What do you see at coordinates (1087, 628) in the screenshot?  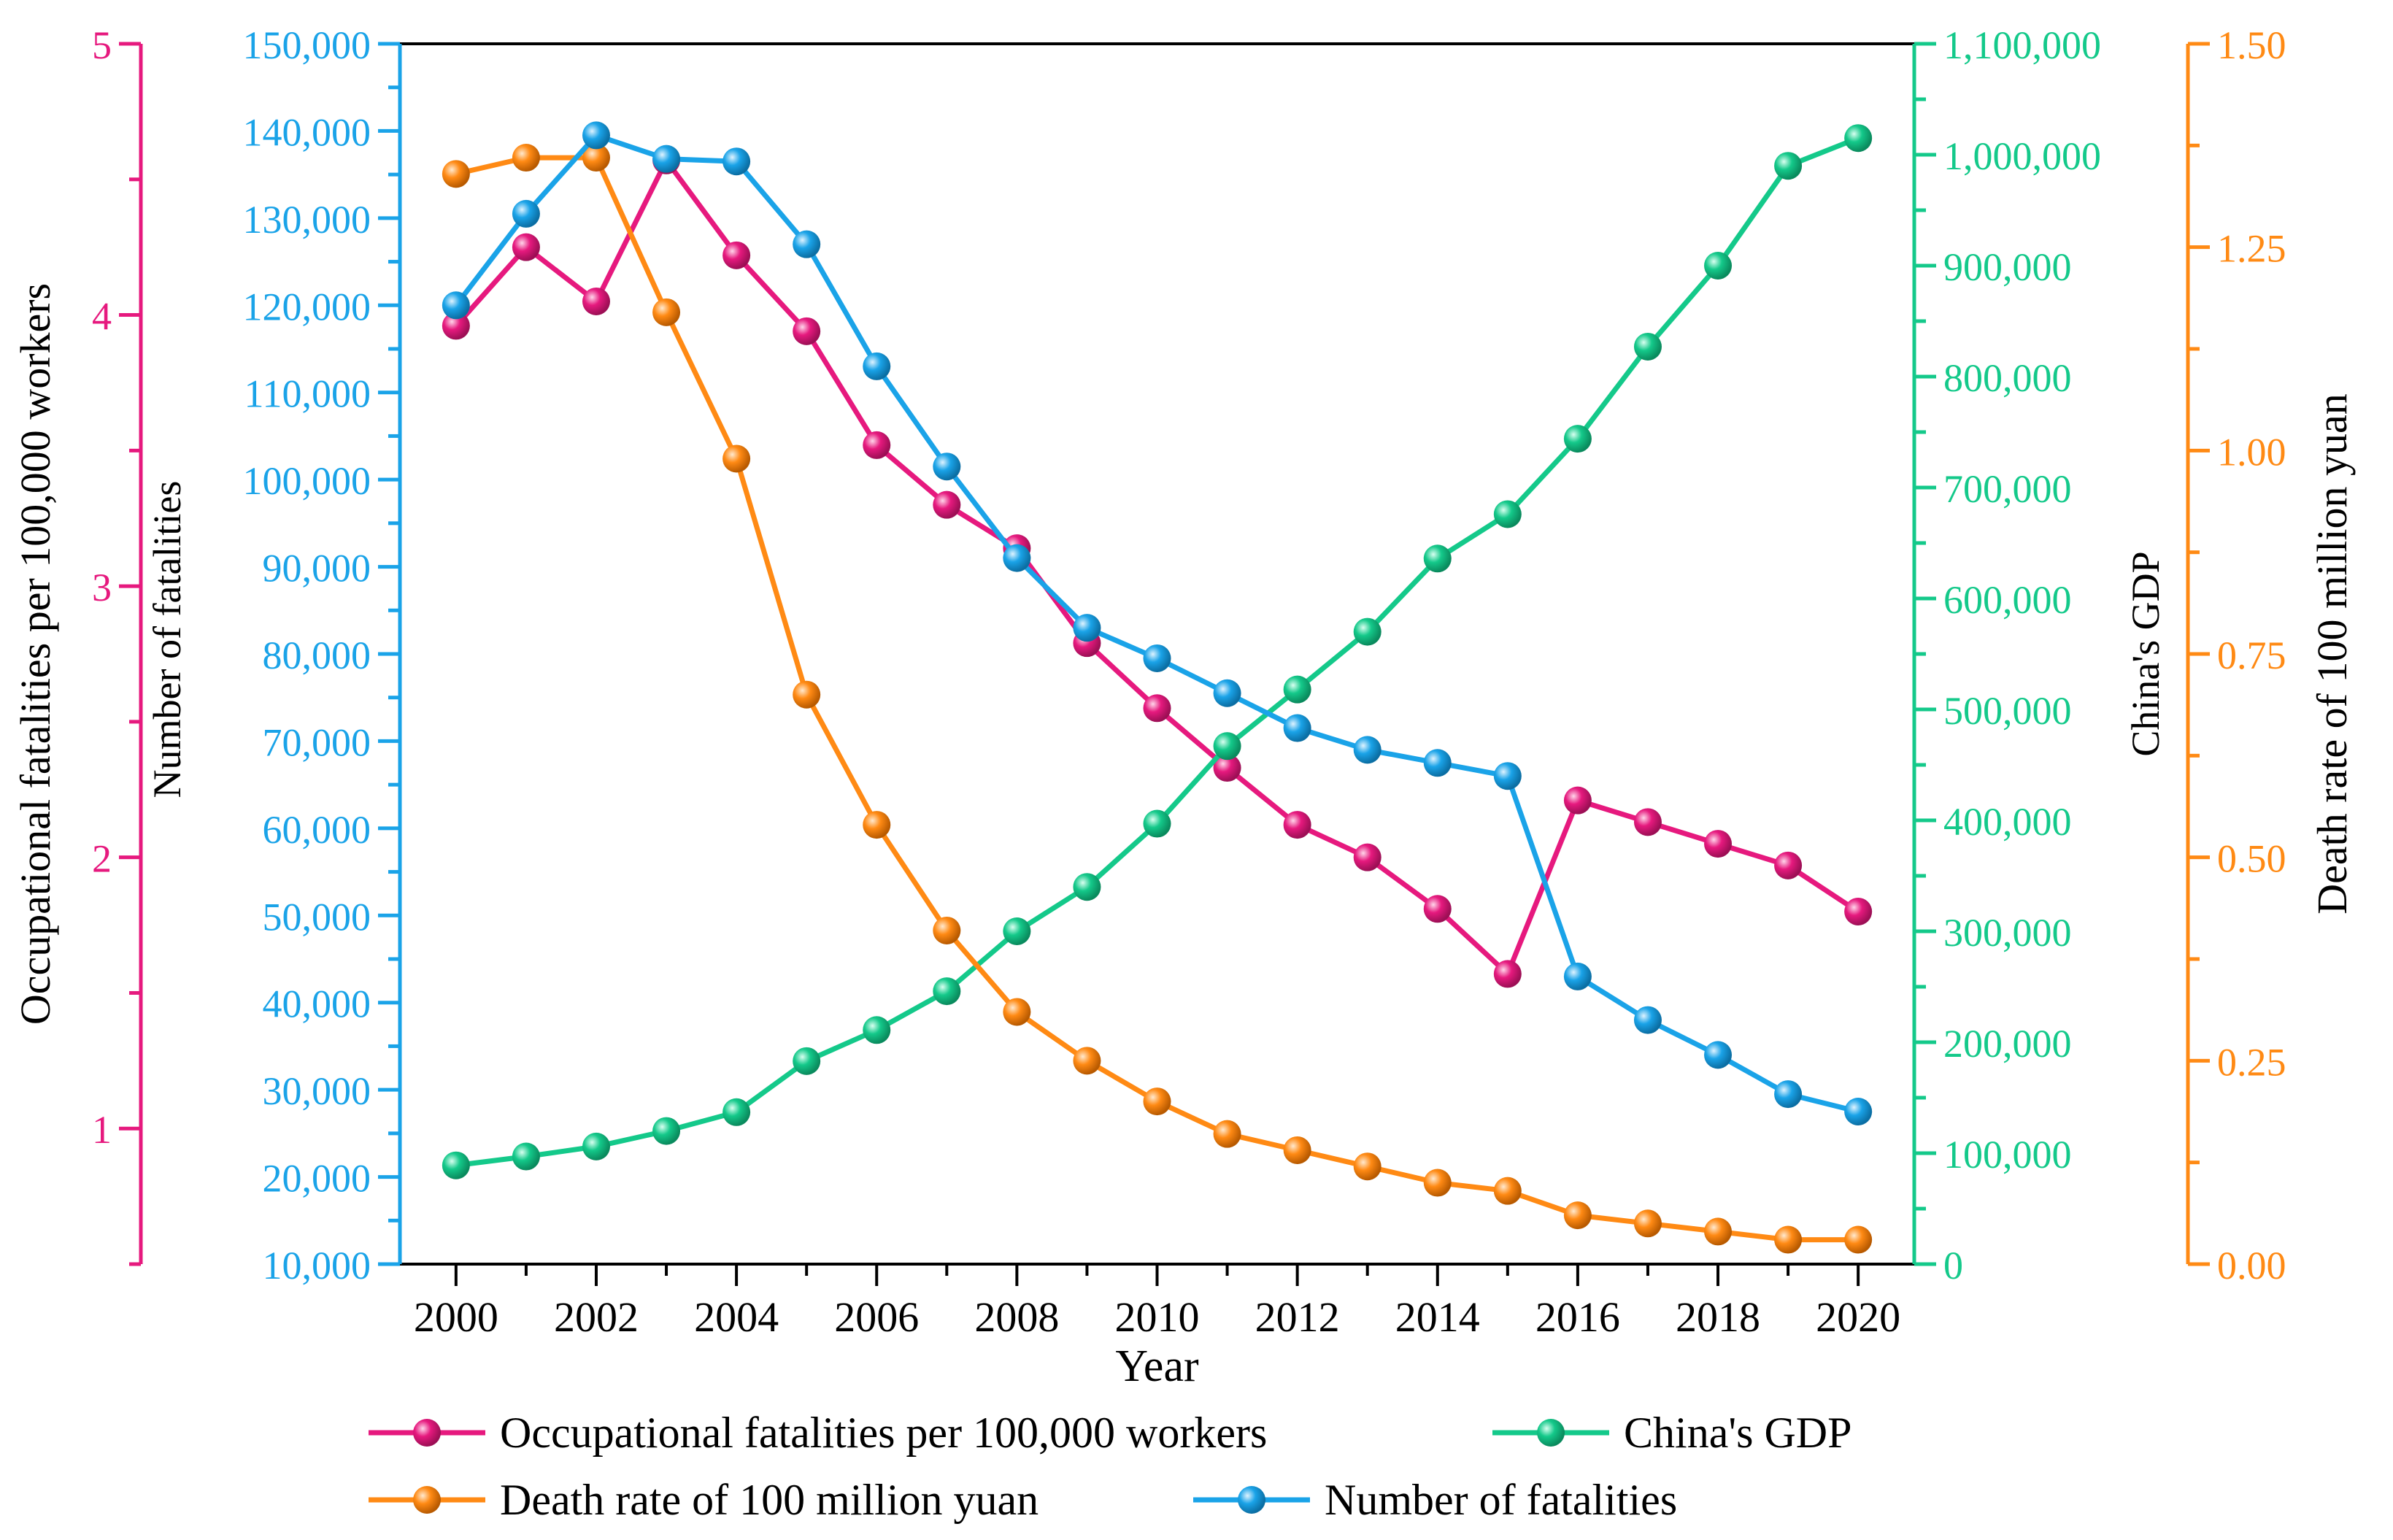 I see `data-point-fatalities-2009` at bounding box center [1087, 628].